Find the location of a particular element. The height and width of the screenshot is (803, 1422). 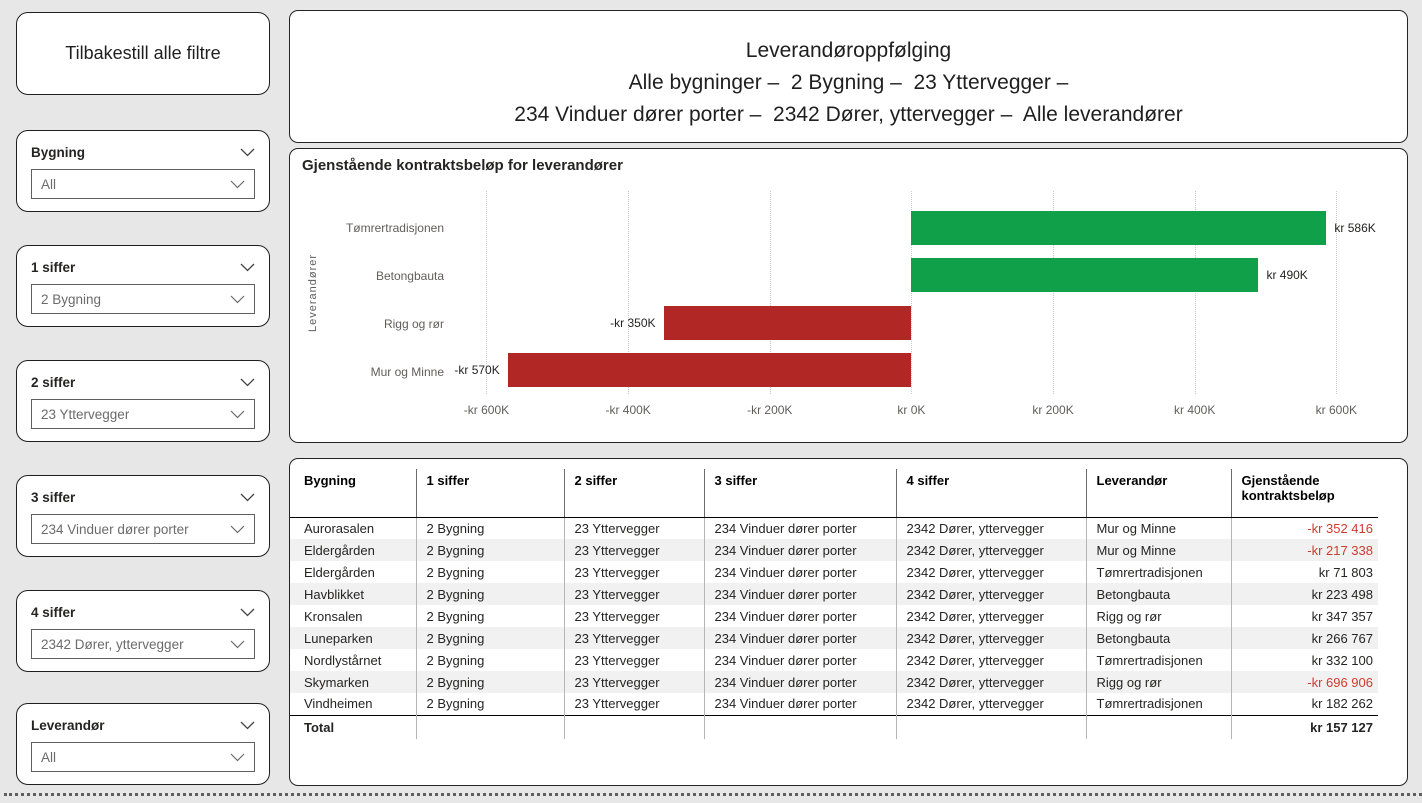

slicer-bygning: Bygning All is located at coordinates (143, 171).